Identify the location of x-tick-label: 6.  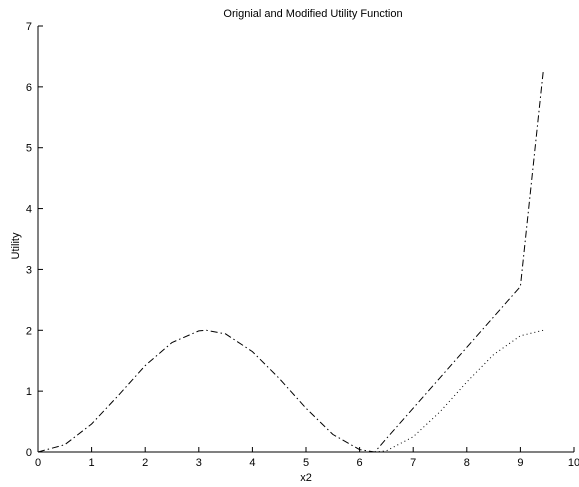
(360, 463).